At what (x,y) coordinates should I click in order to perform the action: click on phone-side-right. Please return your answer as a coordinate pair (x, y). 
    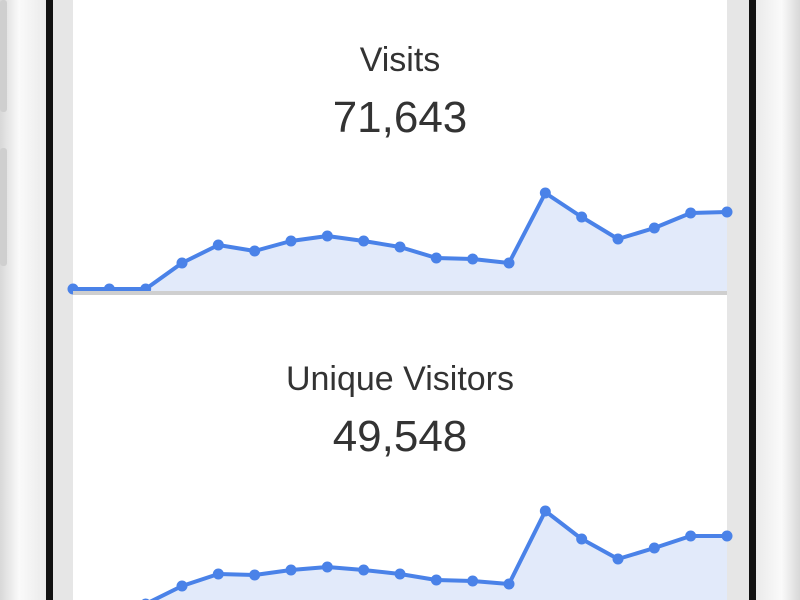
    Looking at the image, I should click on (777, 300).